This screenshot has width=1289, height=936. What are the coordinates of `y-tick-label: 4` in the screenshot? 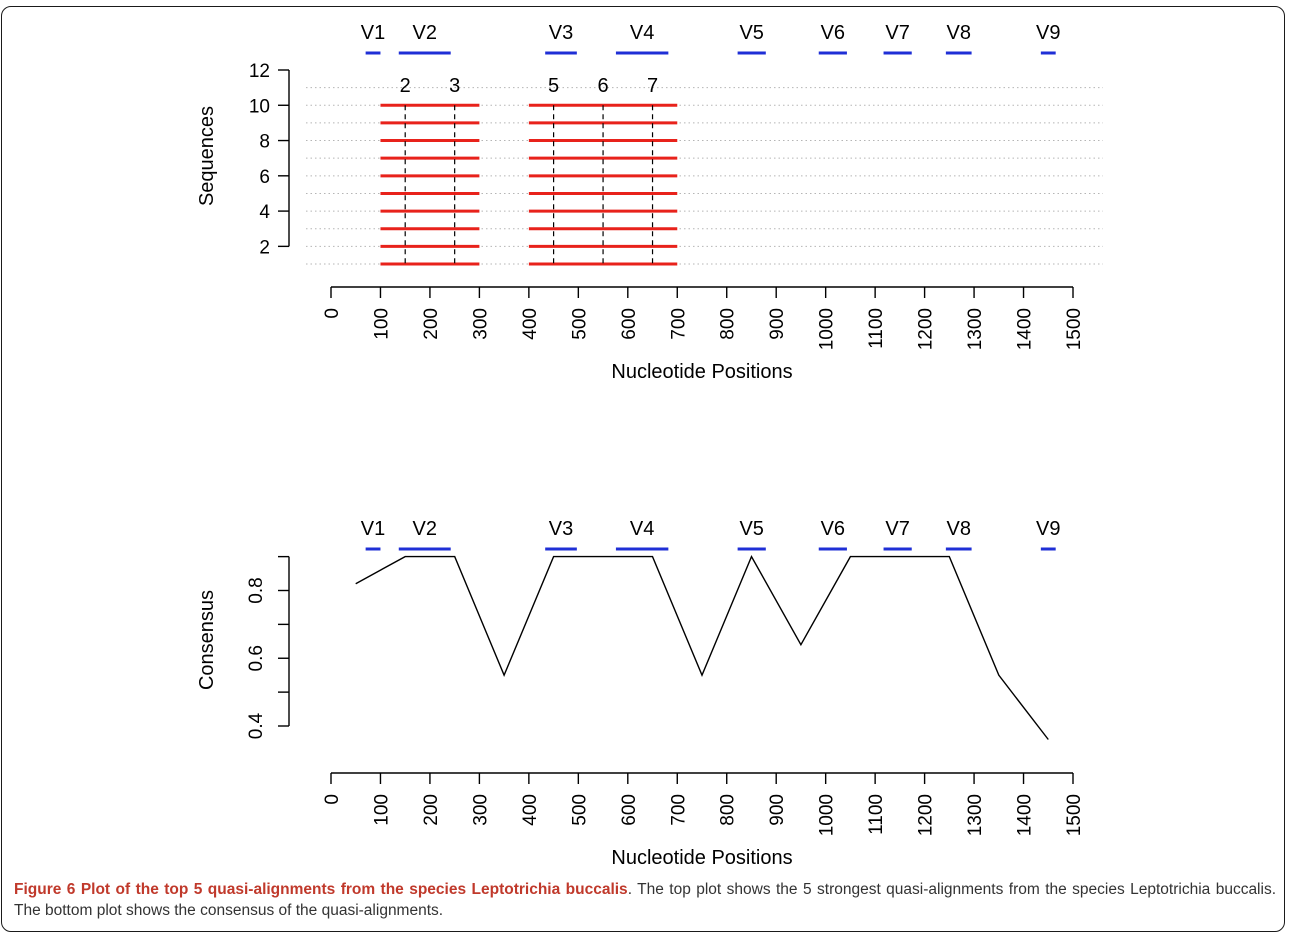 It's located at (264, 212).